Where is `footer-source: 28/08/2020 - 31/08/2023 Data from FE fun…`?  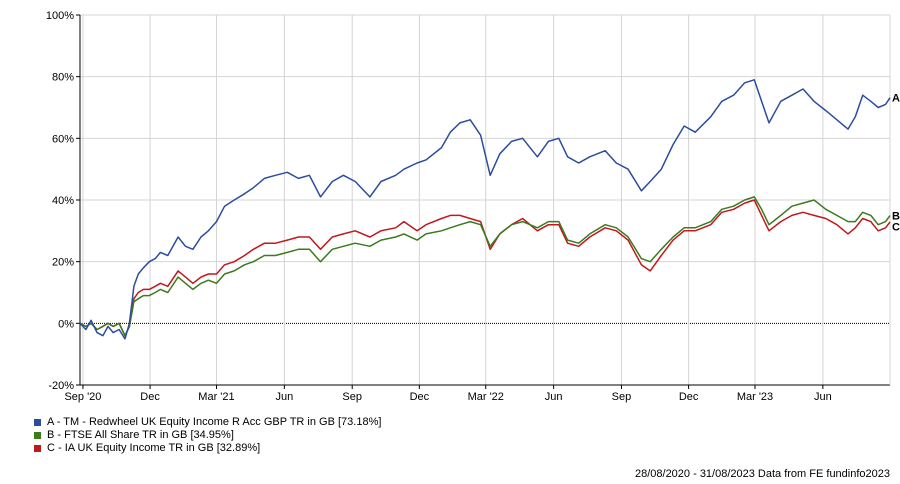 footer-source: 28/08/2020 - 31/08/2023 Data from FE fun… is located at coordinates (762, 474).